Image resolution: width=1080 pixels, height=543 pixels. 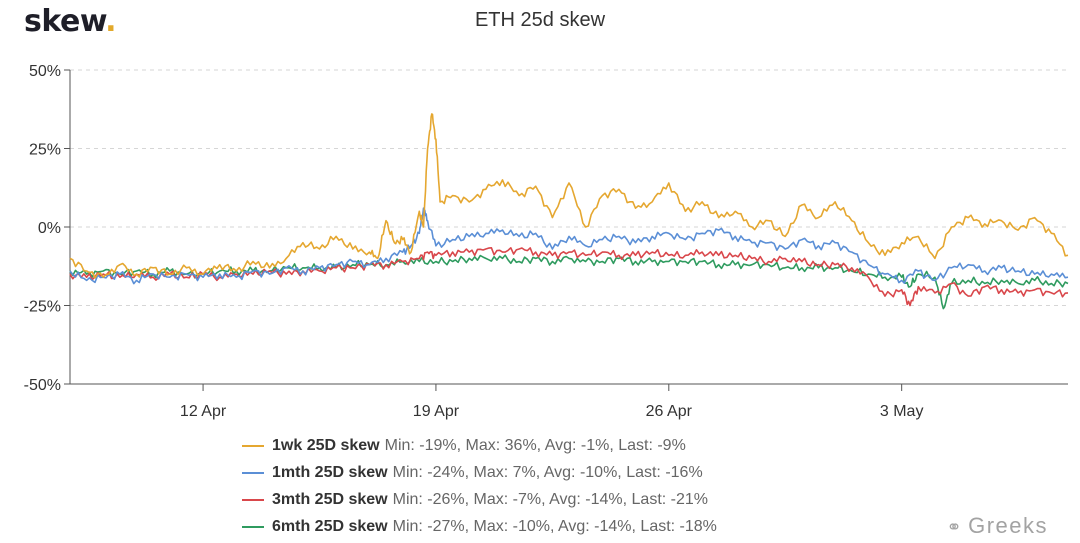 What do you see at coordinates (1008, 525) in the screenshot?
I see `watermark-text: Greeks` at bounding box center [1008, 525].